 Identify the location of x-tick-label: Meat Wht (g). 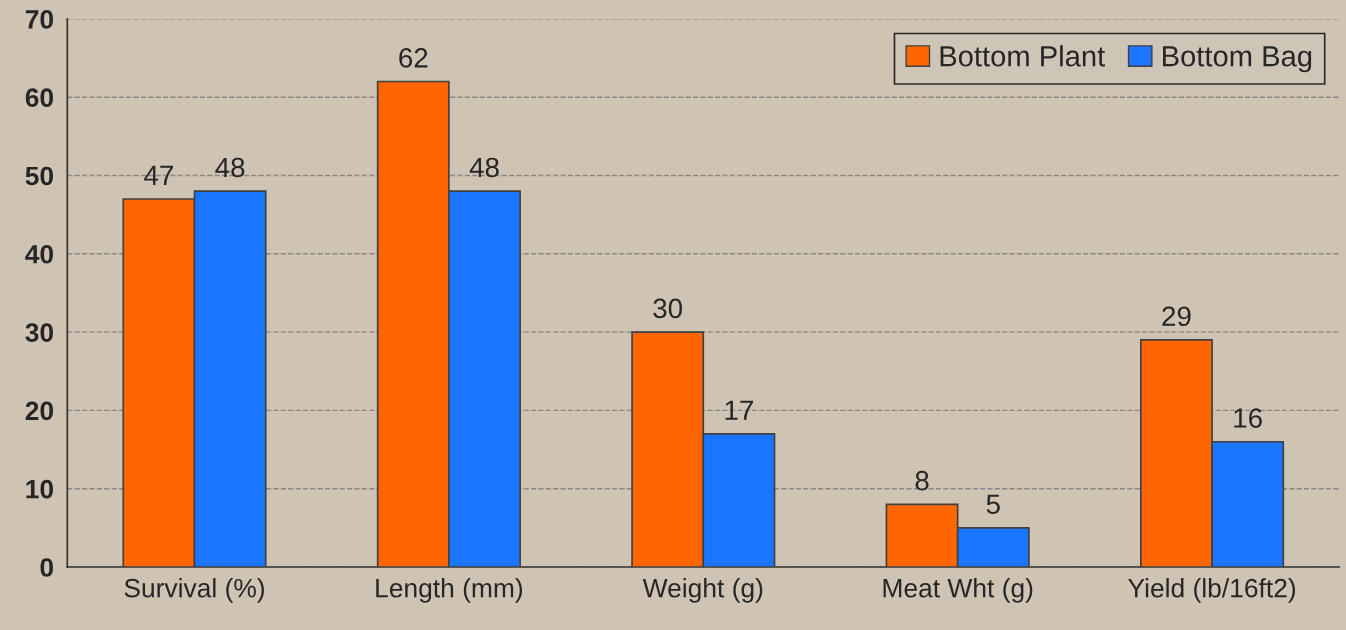
(958, 590).